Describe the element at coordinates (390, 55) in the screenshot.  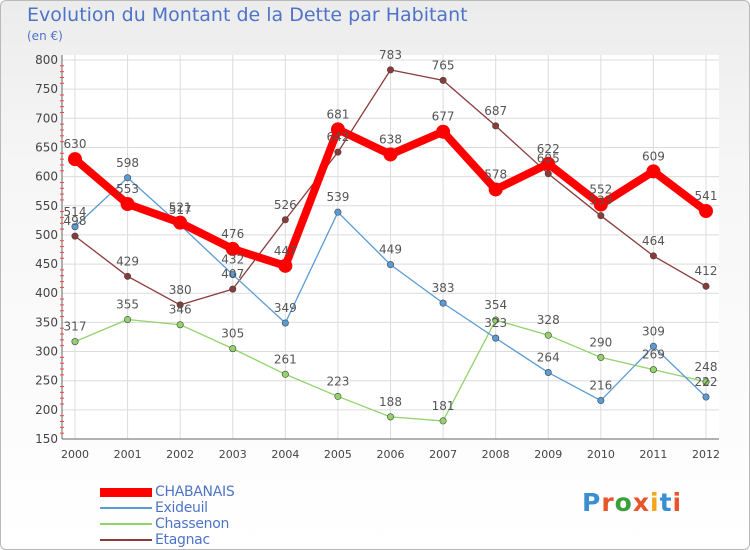
I see `data-label-etagnac: 783` at that location.